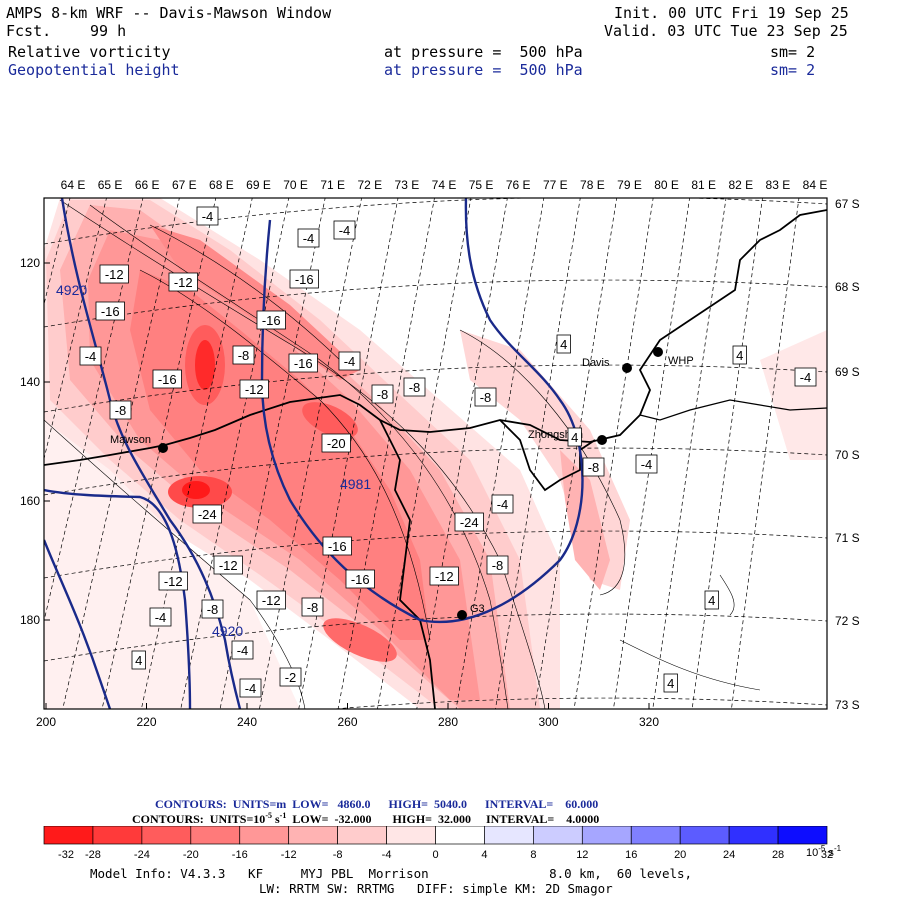 This screenshot has height=900, width=900. What do you see at coordinates (847, 538) in the screenshot?
I see `lat-label: 71 S` at bounding box center [847, 538].